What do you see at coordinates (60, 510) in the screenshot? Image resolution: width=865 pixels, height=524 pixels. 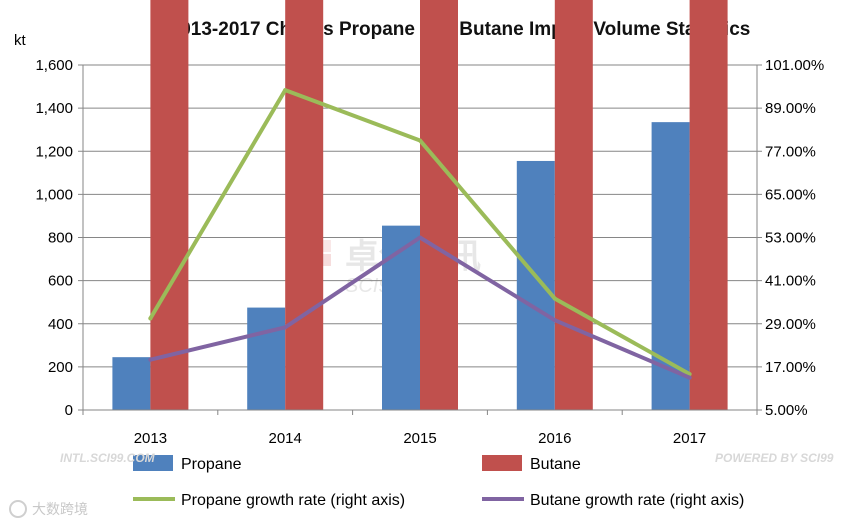 I see `corner-watermark-text: 大数跨境` at bounding box center [60, 510].